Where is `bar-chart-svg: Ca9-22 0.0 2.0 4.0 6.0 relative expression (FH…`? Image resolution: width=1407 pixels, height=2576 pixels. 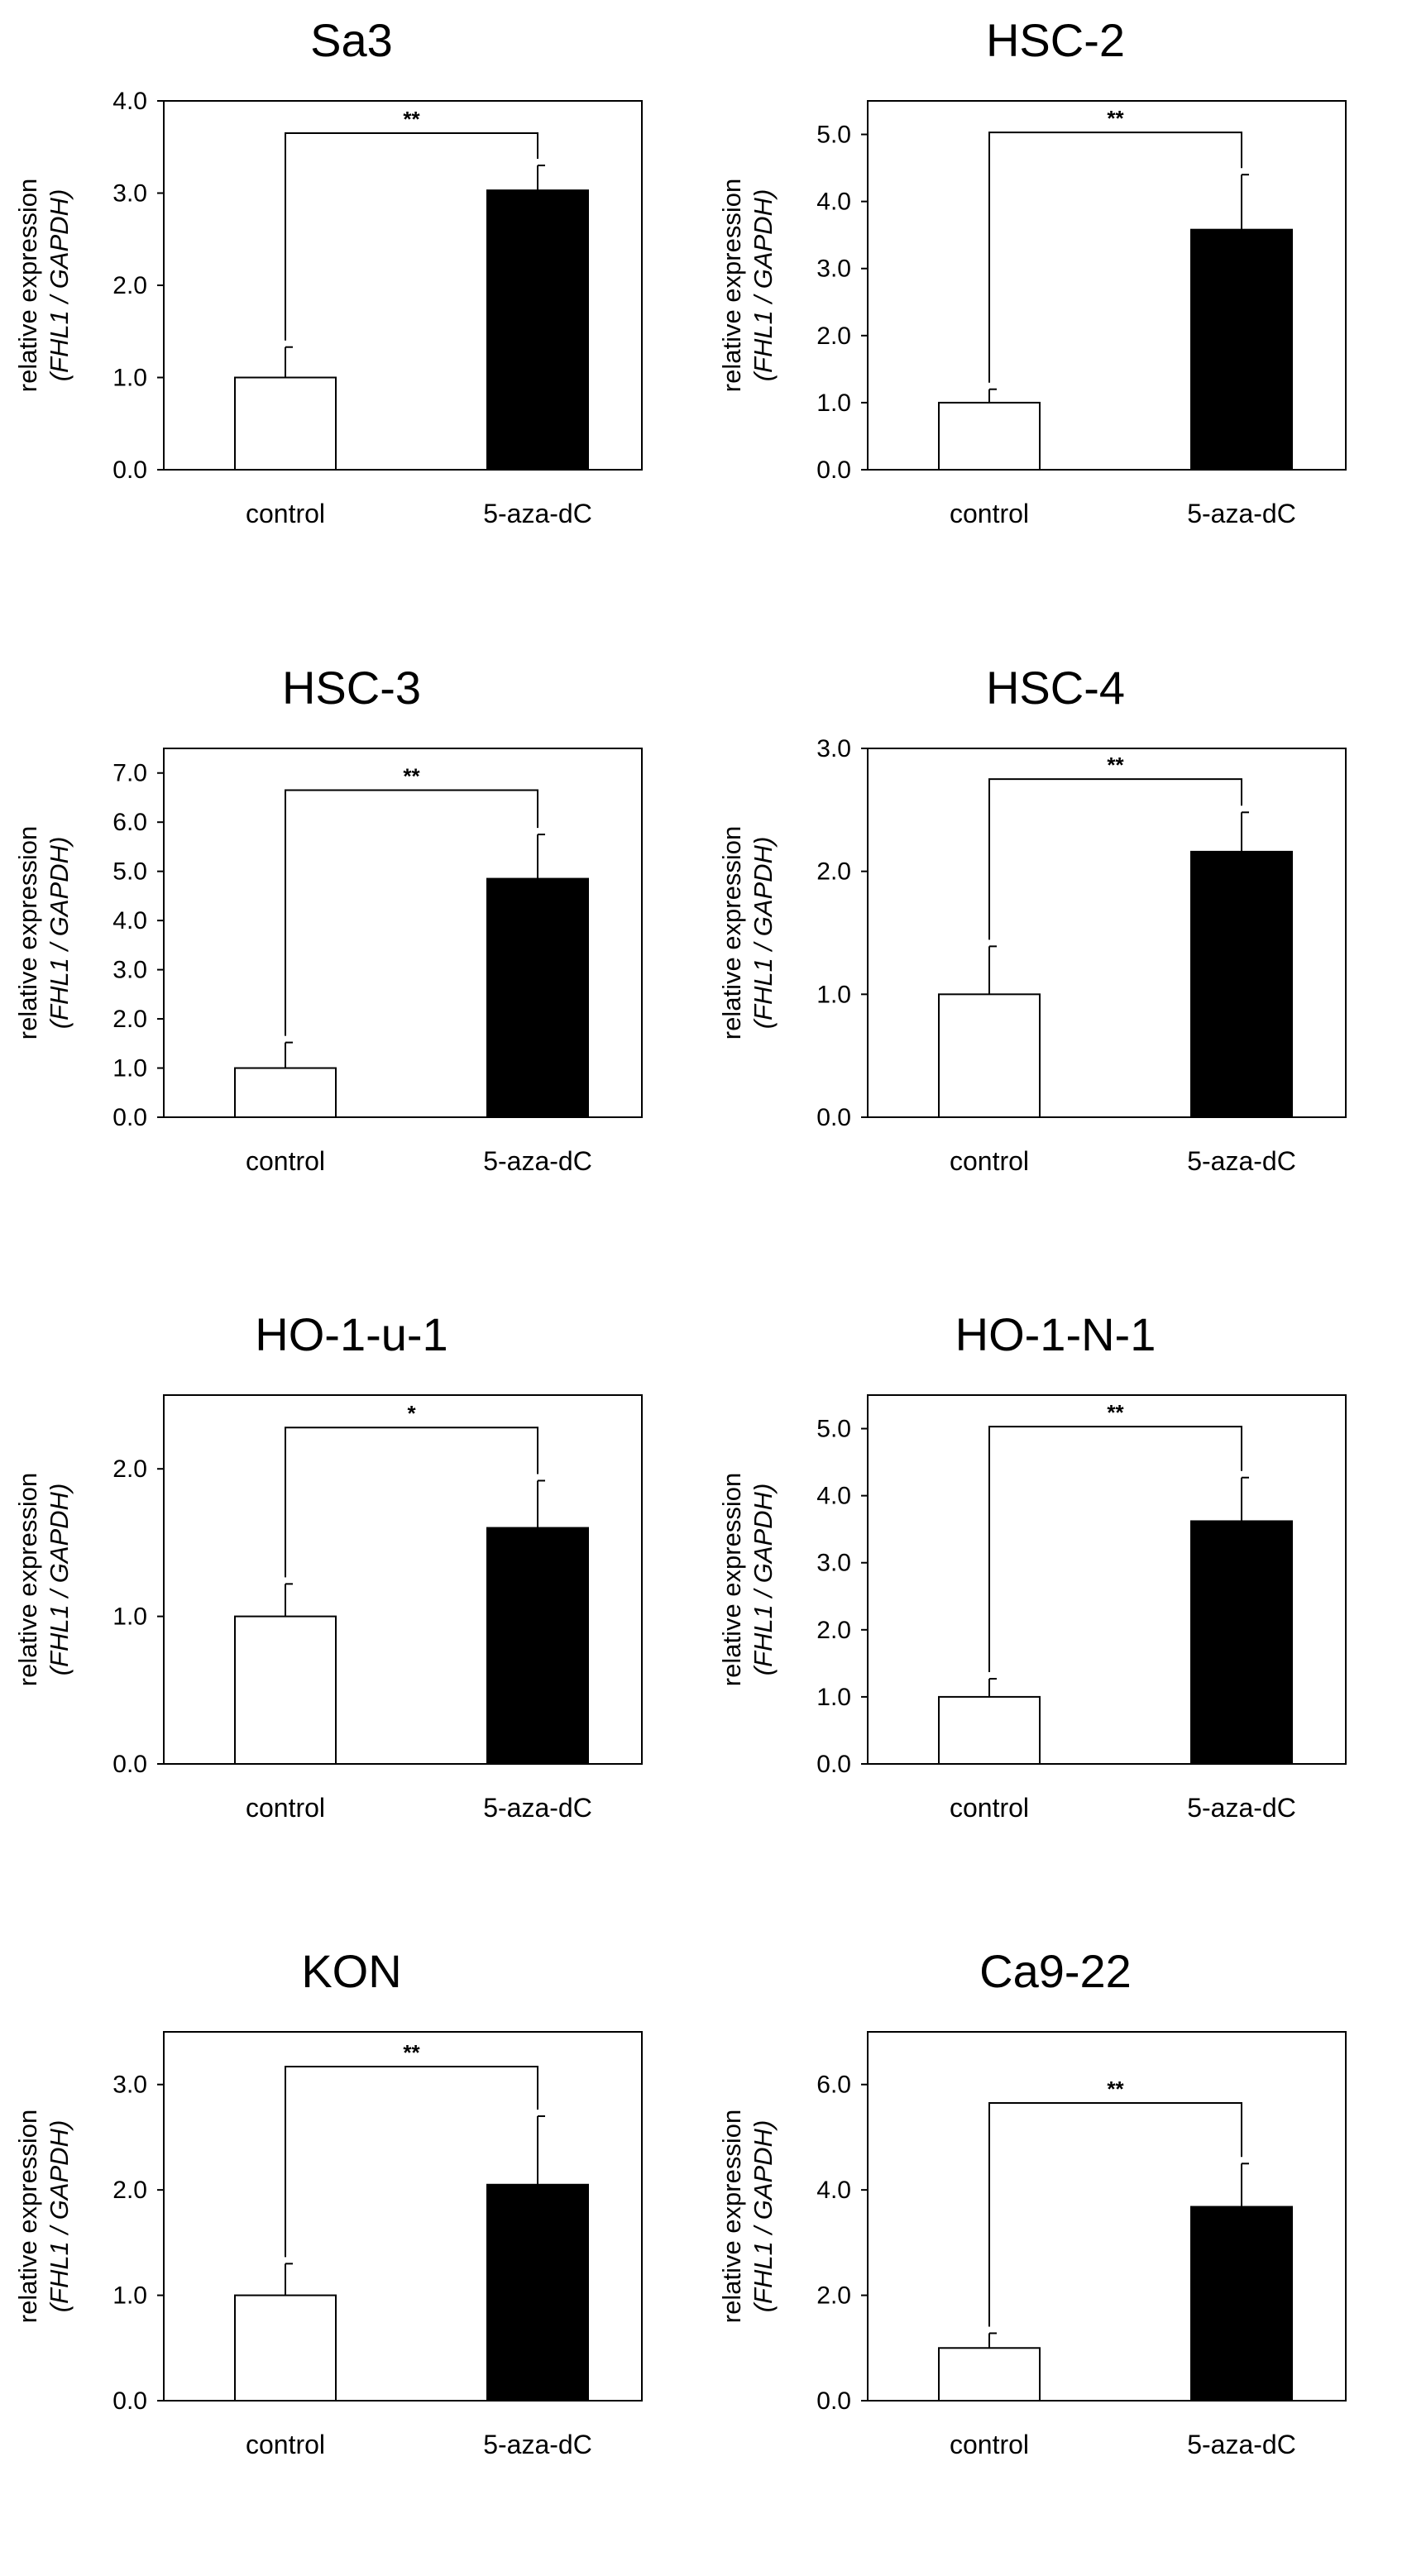 bar-chart-svg: Ca9-22 0.0 2.0 4.0 6.0 relative expression (FH… is located at coordinates (1032, 2202).